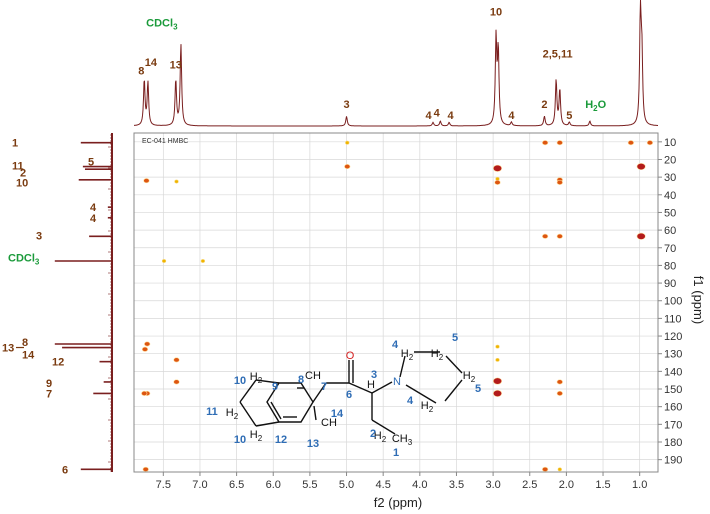 The width and height of the screenshot is (710, 514). What do you see at coordinates (673, 372) in the screenshot?
I see `y-tick-label: 140` at bounding box center [673, 372].